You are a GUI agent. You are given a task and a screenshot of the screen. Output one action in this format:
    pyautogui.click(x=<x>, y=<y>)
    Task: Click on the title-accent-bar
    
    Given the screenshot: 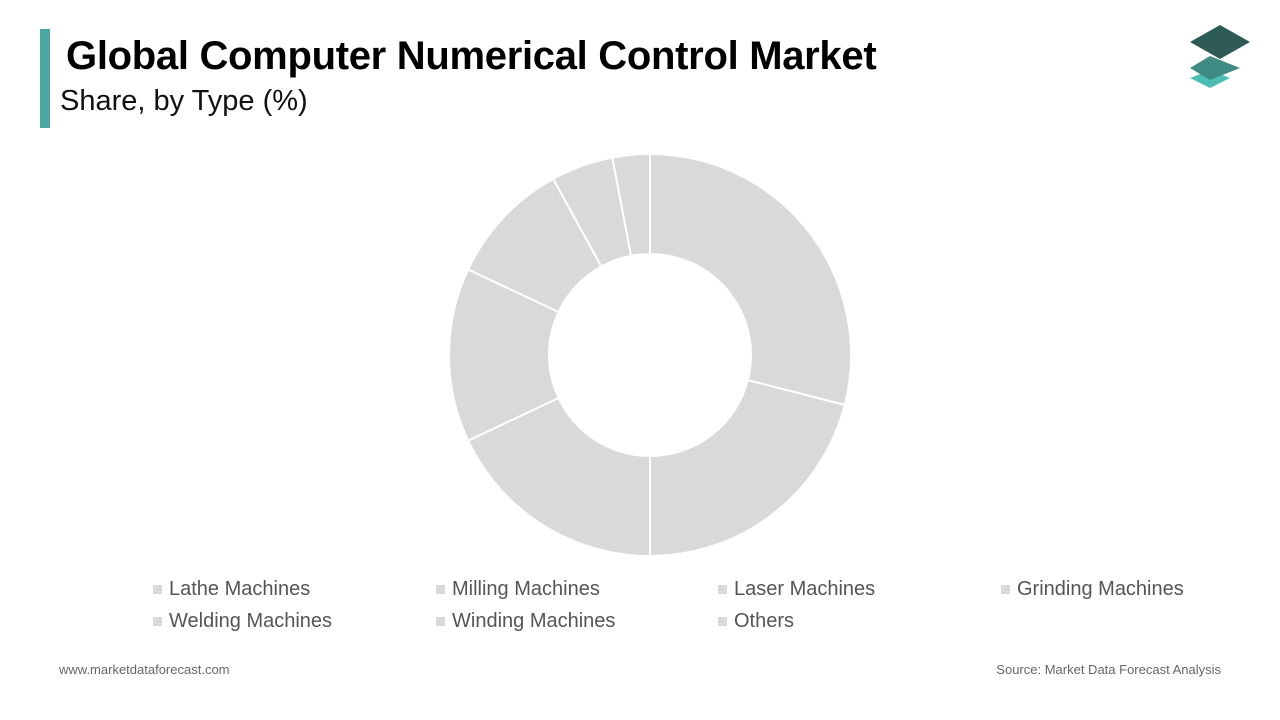 What is the action you would take?
    pyautogui.click(x=45, y=78)
    